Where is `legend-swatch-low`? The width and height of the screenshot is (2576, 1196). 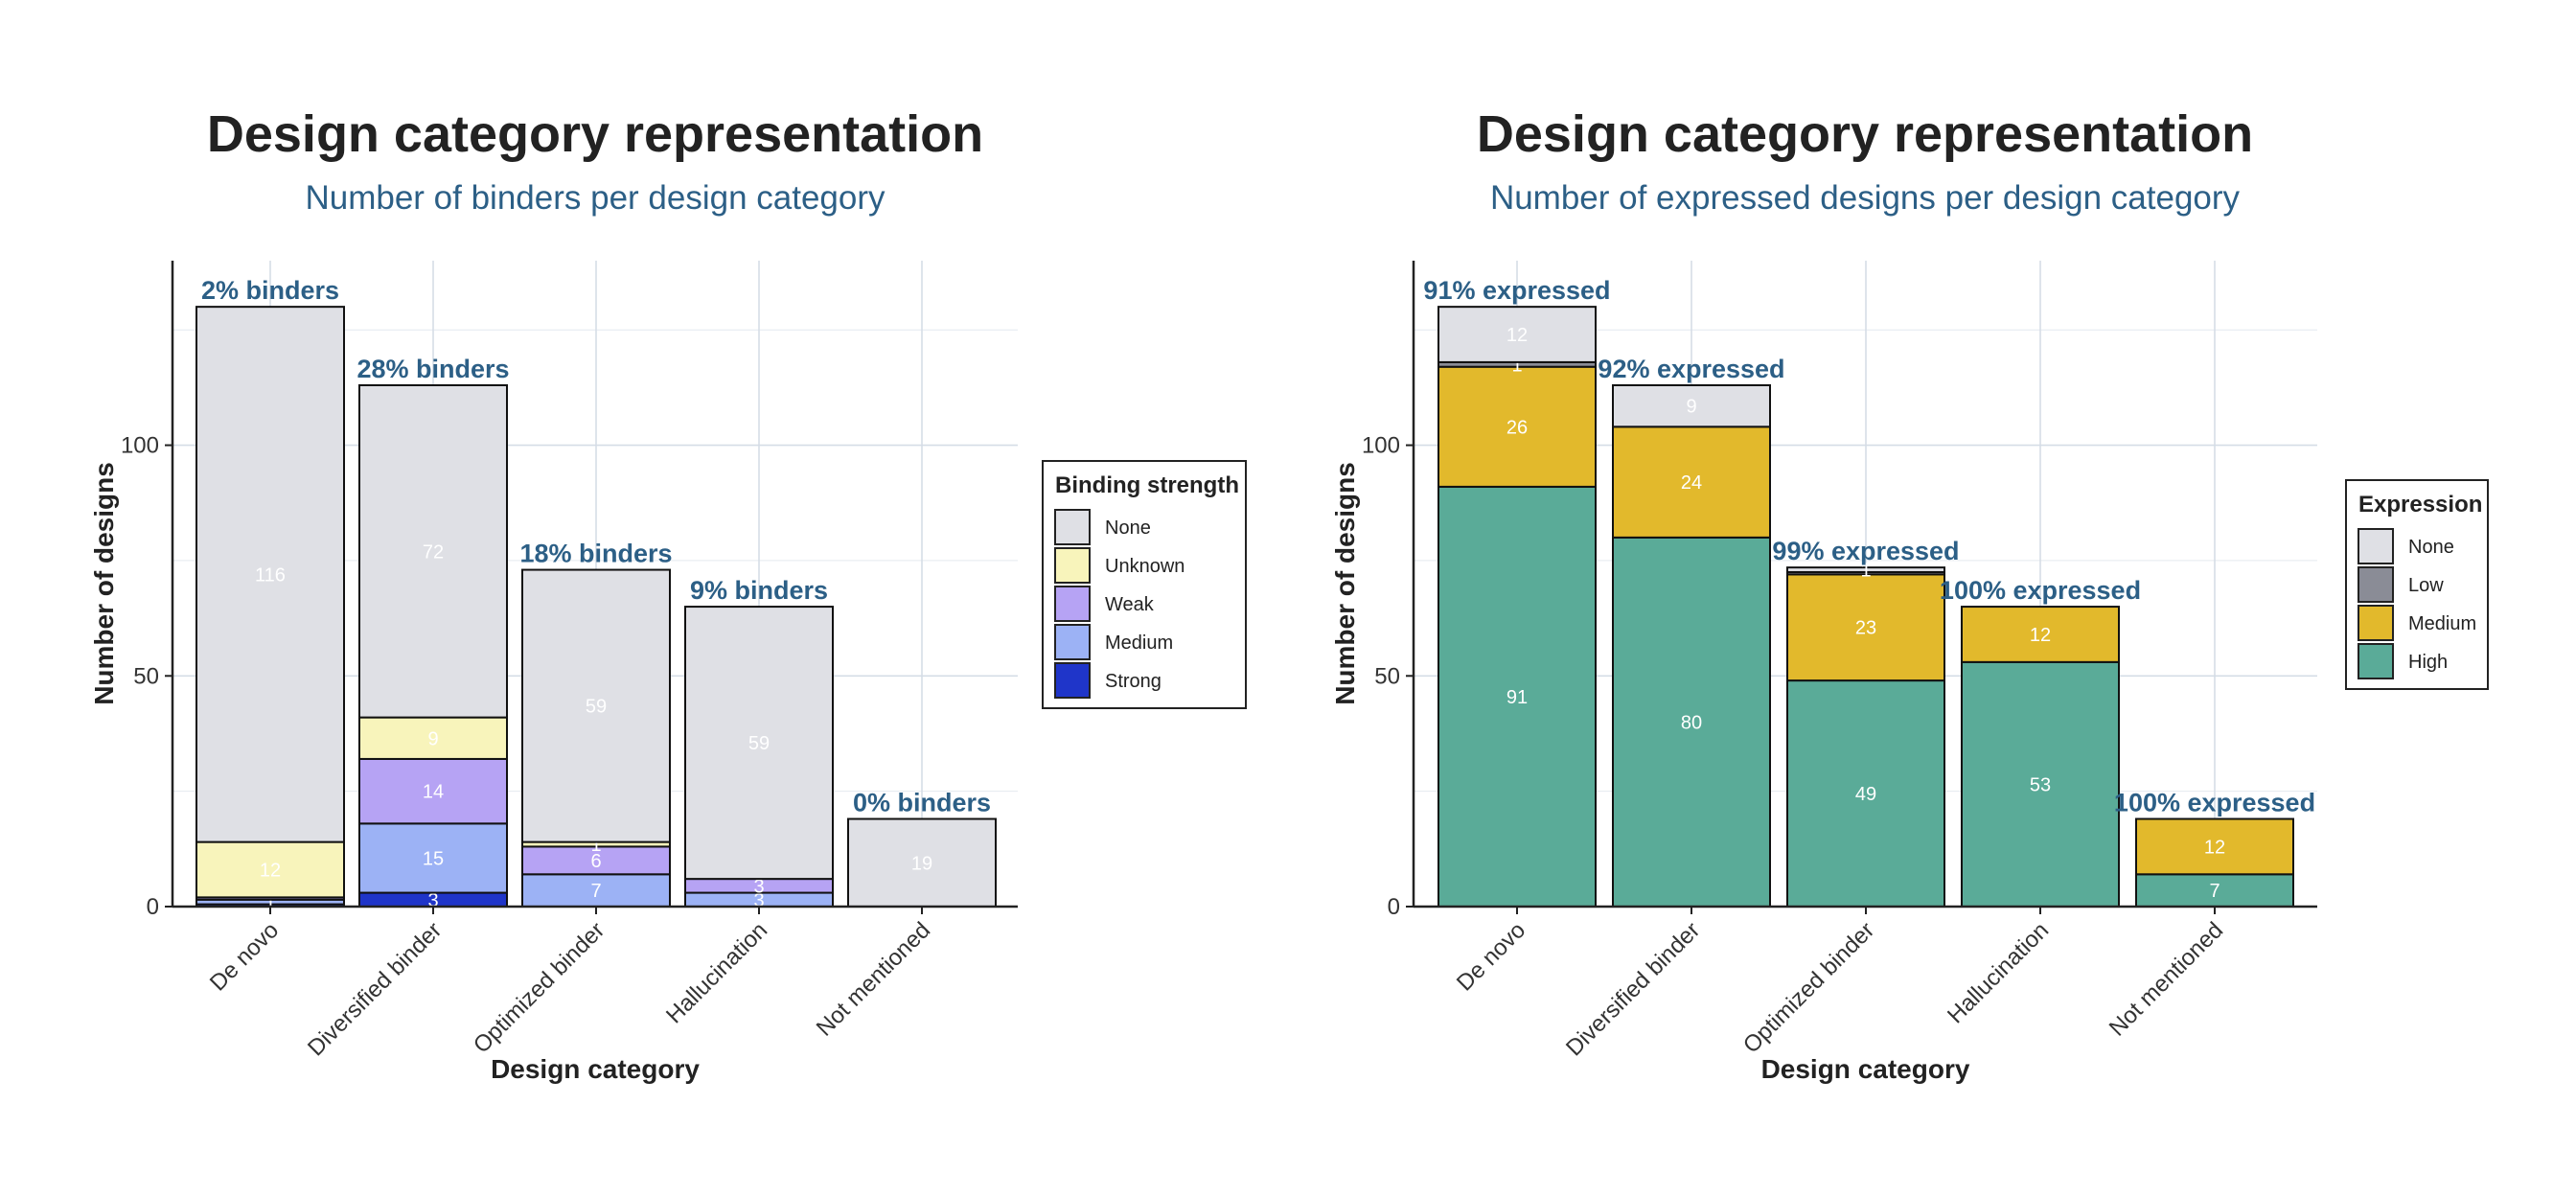 legend-swatch-low is located at coordinates (2376, 584).